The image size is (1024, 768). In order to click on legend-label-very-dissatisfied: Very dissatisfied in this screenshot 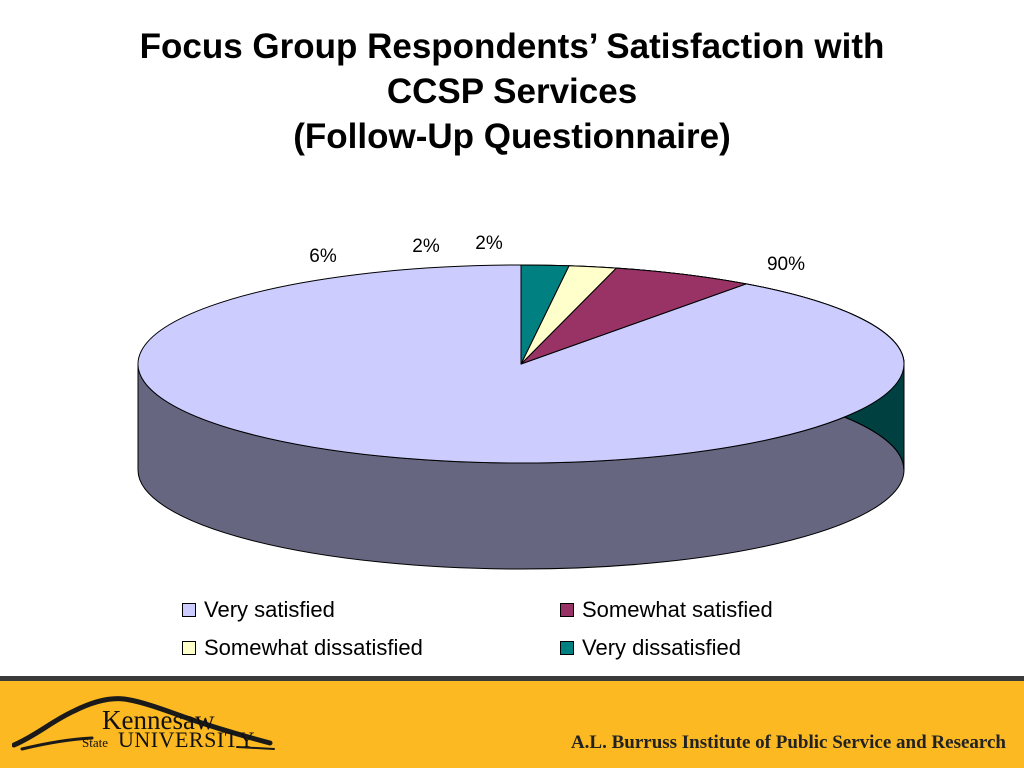, I will do `click(661, 647)`.